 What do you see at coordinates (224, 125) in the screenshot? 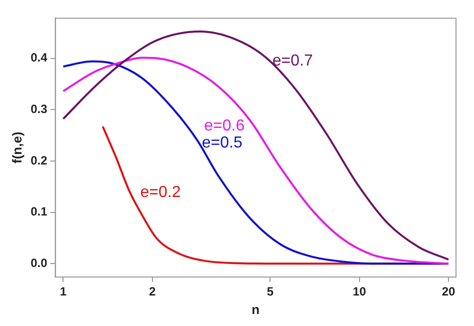
I see `series-label: e=0.6` at bounding box center [224, 125].